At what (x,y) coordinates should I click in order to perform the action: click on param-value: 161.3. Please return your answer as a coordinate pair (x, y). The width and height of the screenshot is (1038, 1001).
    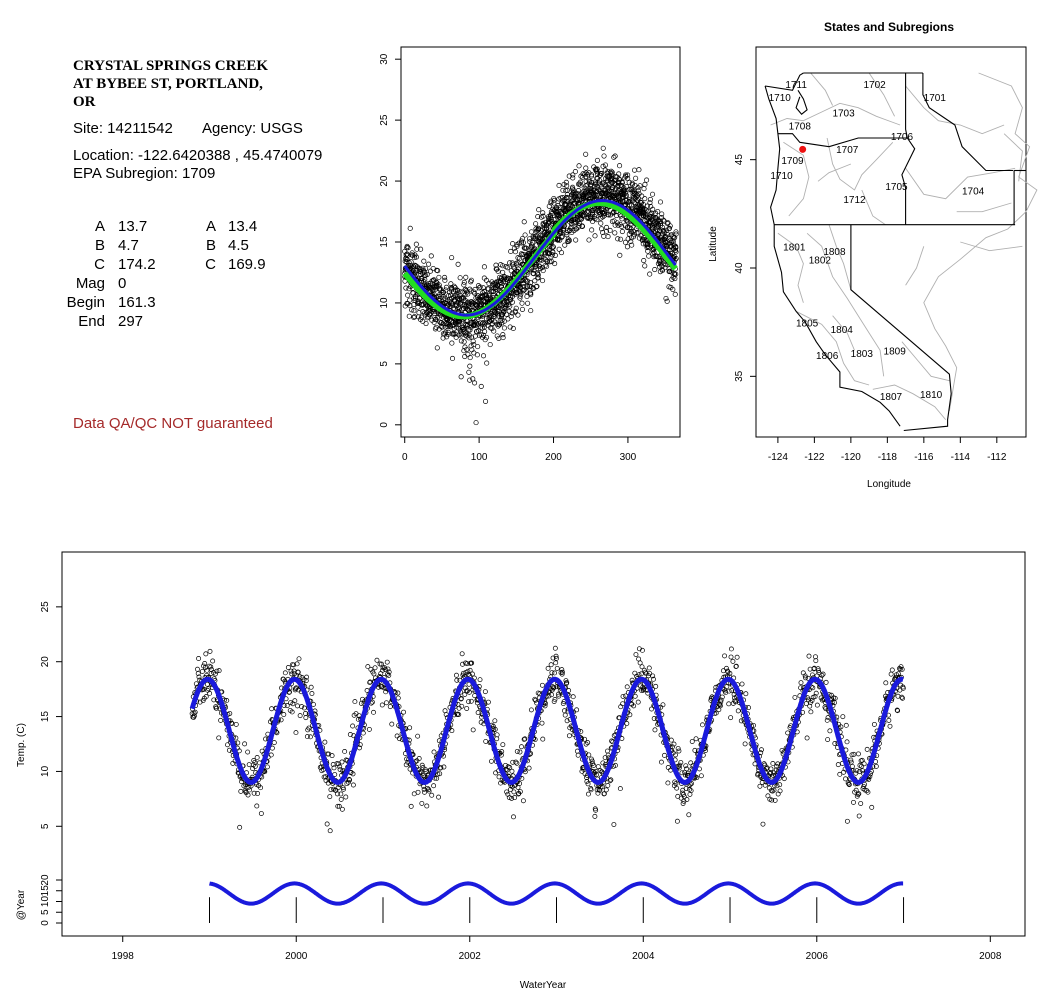
    Looking at the image, I should click on (137, 302).